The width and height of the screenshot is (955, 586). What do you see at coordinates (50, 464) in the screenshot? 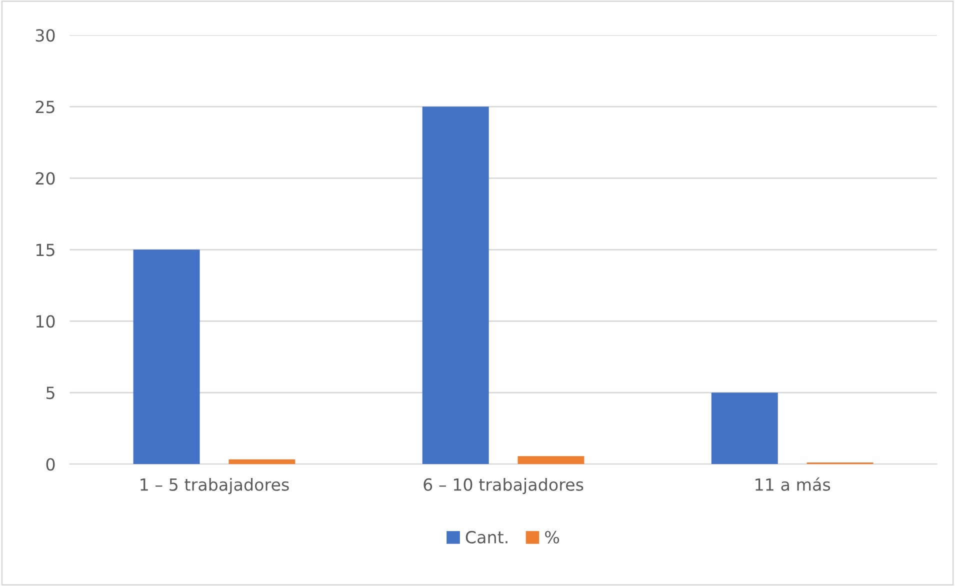
I see `y-tick-label: 0` at bounding box center [50, 464].